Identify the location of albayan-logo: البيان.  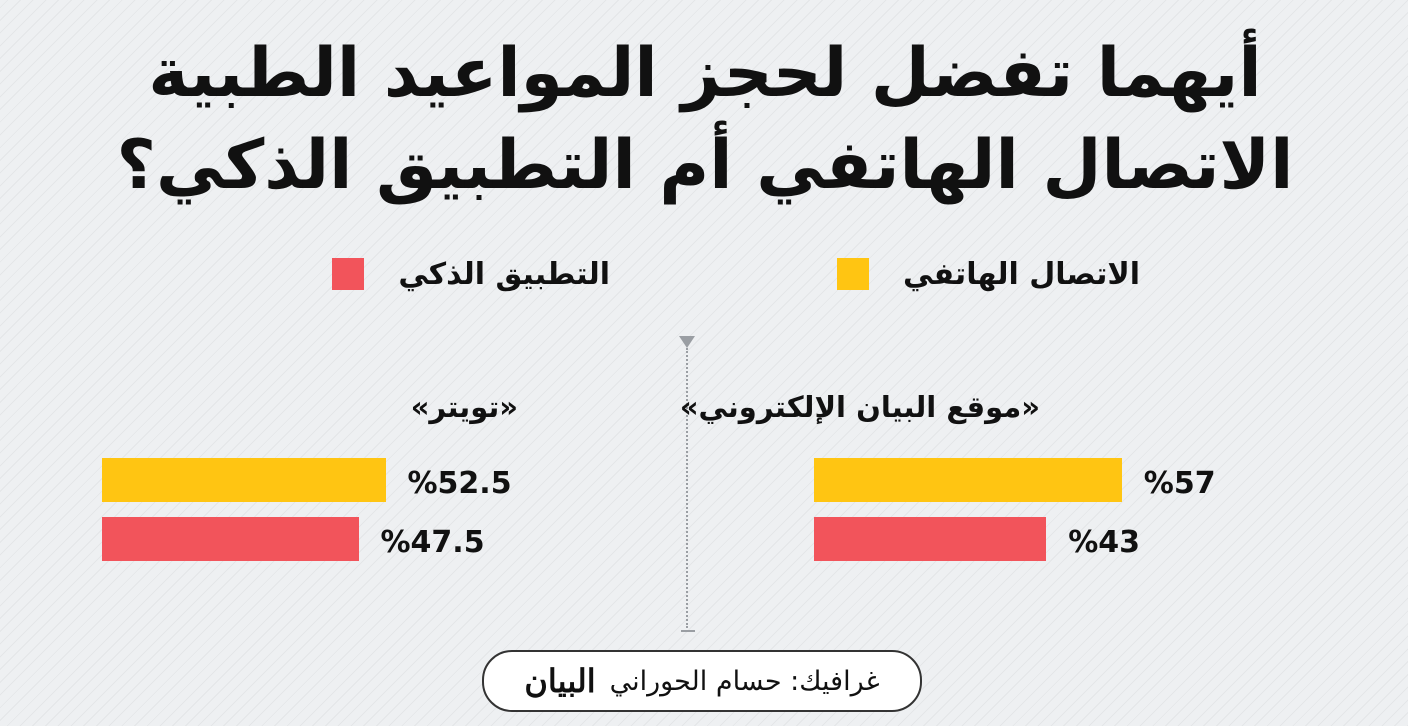
(560, 681).